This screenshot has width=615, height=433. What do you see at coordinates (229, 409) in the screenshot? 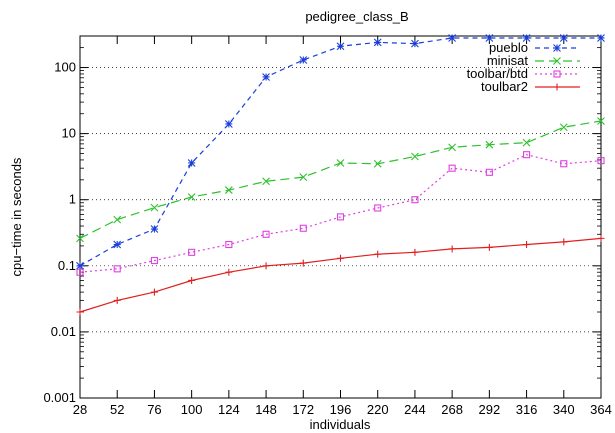
I see `x-tick-label: 124` at bounding box center [229, 409].